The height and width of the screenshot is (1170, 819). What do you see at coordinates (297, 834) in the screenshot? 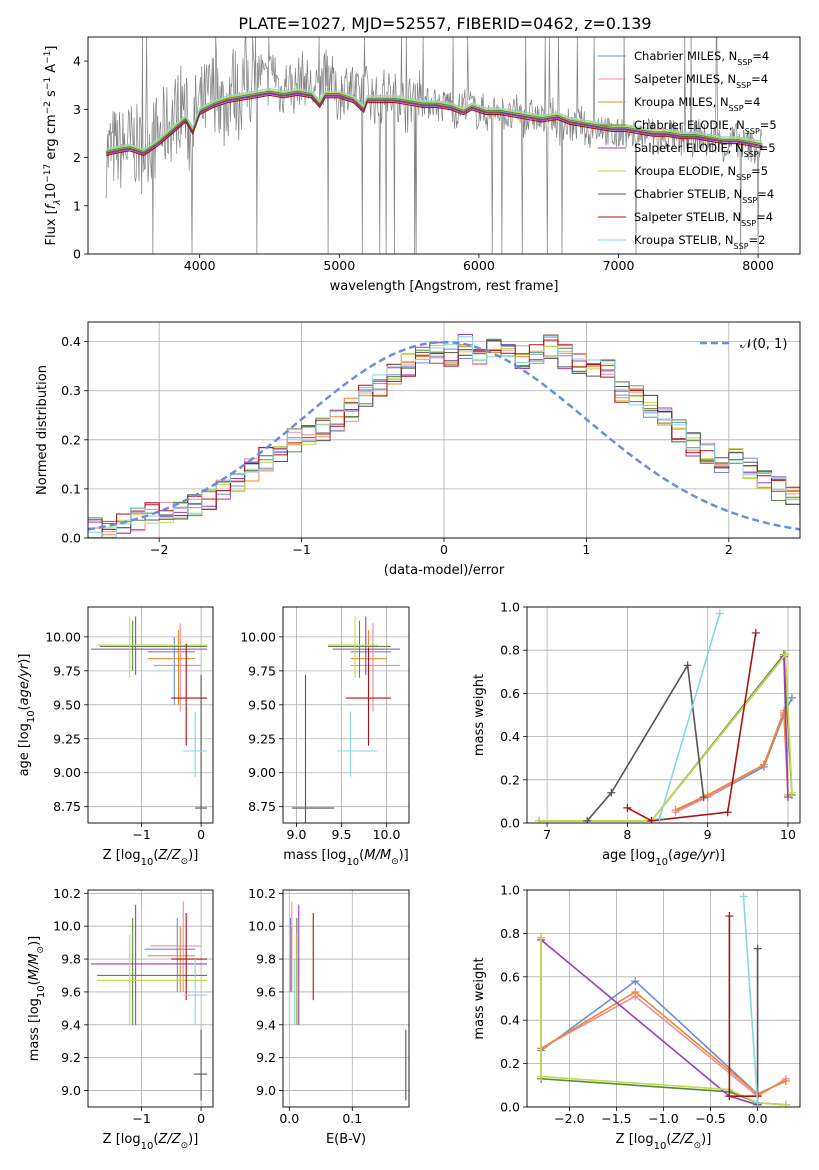
I see `age-vs-mass-xtick-label: 9.0` at bounding box center [297, 834].